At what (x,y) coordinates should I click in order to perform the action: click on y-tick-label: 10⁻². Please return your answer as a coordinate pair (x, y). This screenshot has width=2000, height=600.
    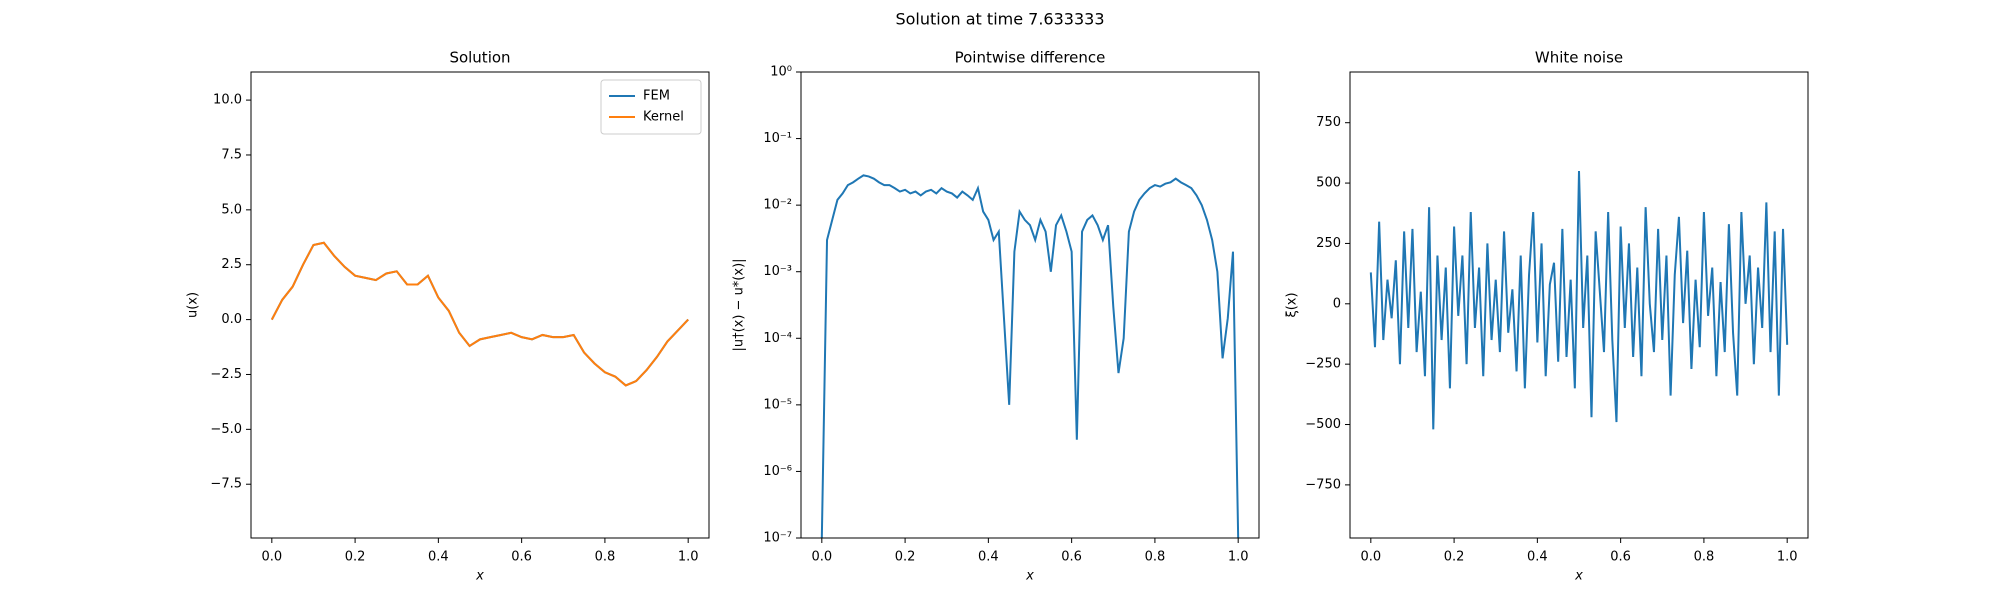
    Looking at the image, I should click on (777, 205).